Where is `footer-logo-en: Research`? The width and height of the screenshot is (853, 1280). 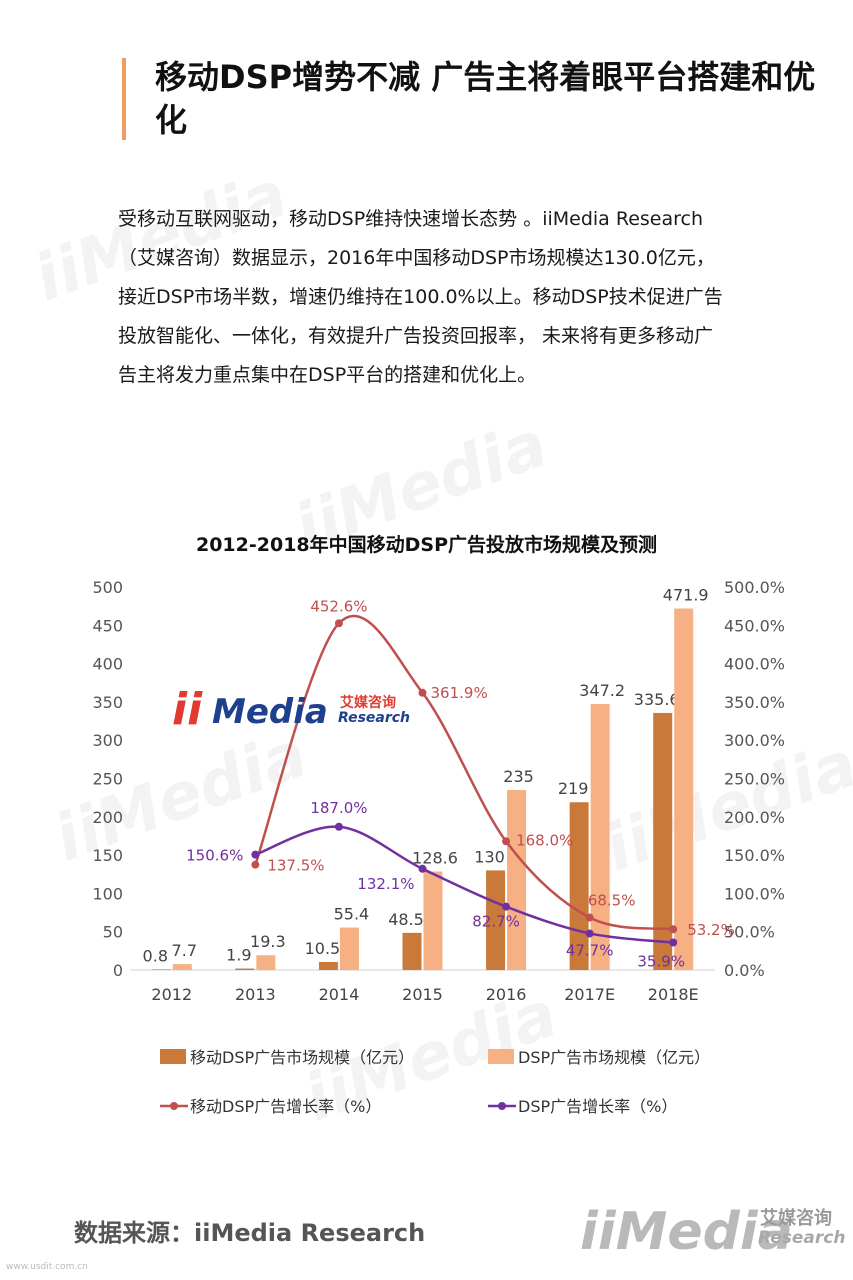
footer-logo-en: Research is located at coordinates (802, 1238).